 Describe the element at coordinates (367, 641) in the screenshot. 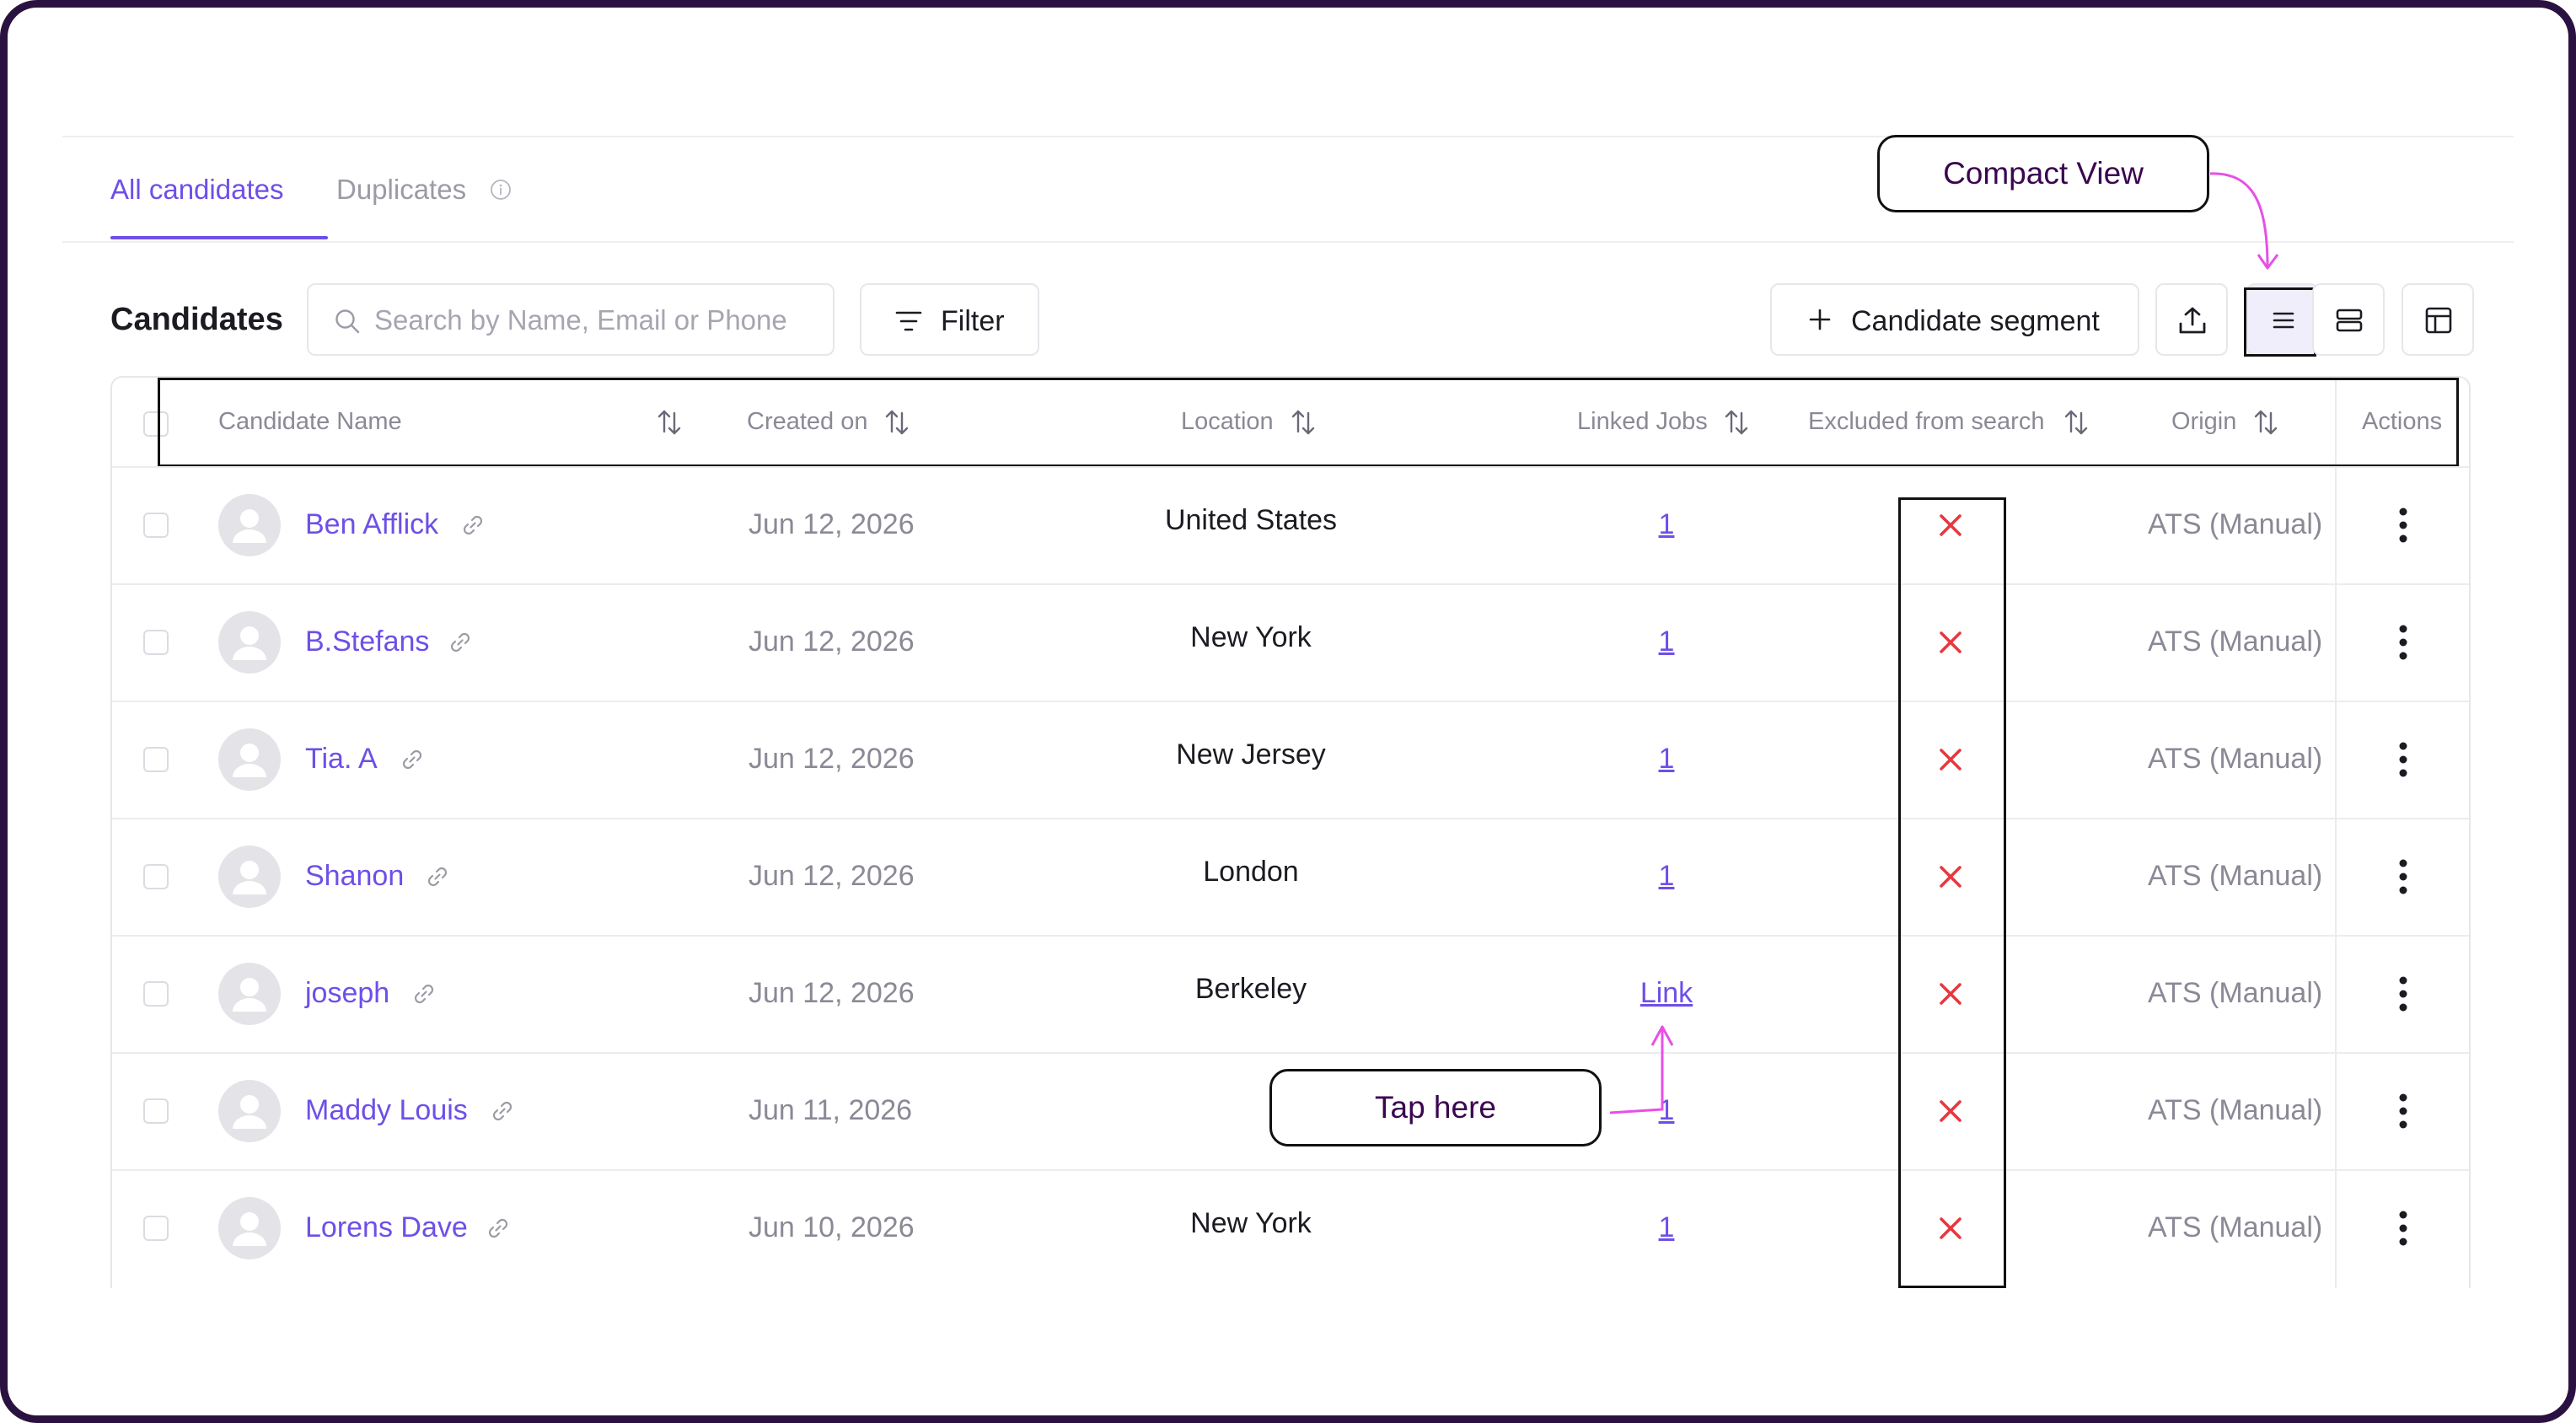

I see `candidate-name-link: B.Stefans` at that location.